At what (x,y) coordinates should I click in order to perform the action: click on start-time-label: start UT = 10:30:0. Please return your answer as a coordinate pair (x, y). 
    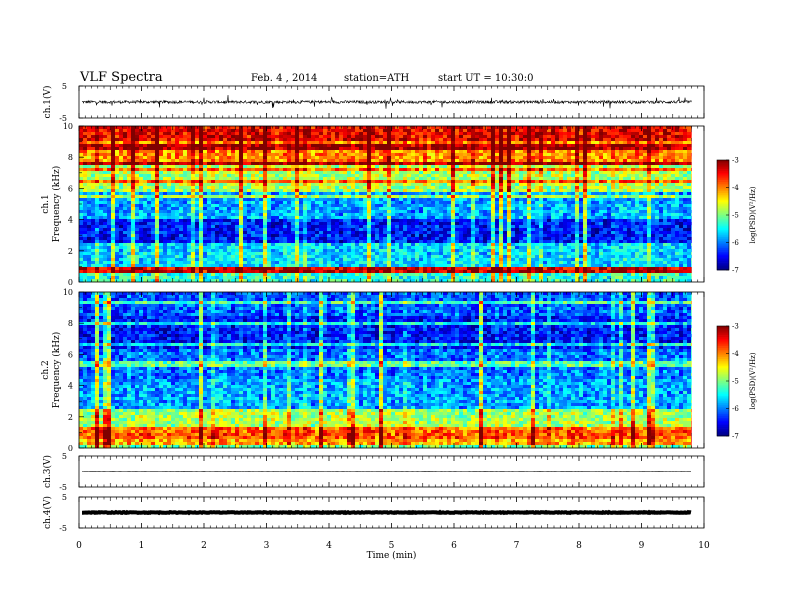
    Looking at the image, I should click on (486, 78).